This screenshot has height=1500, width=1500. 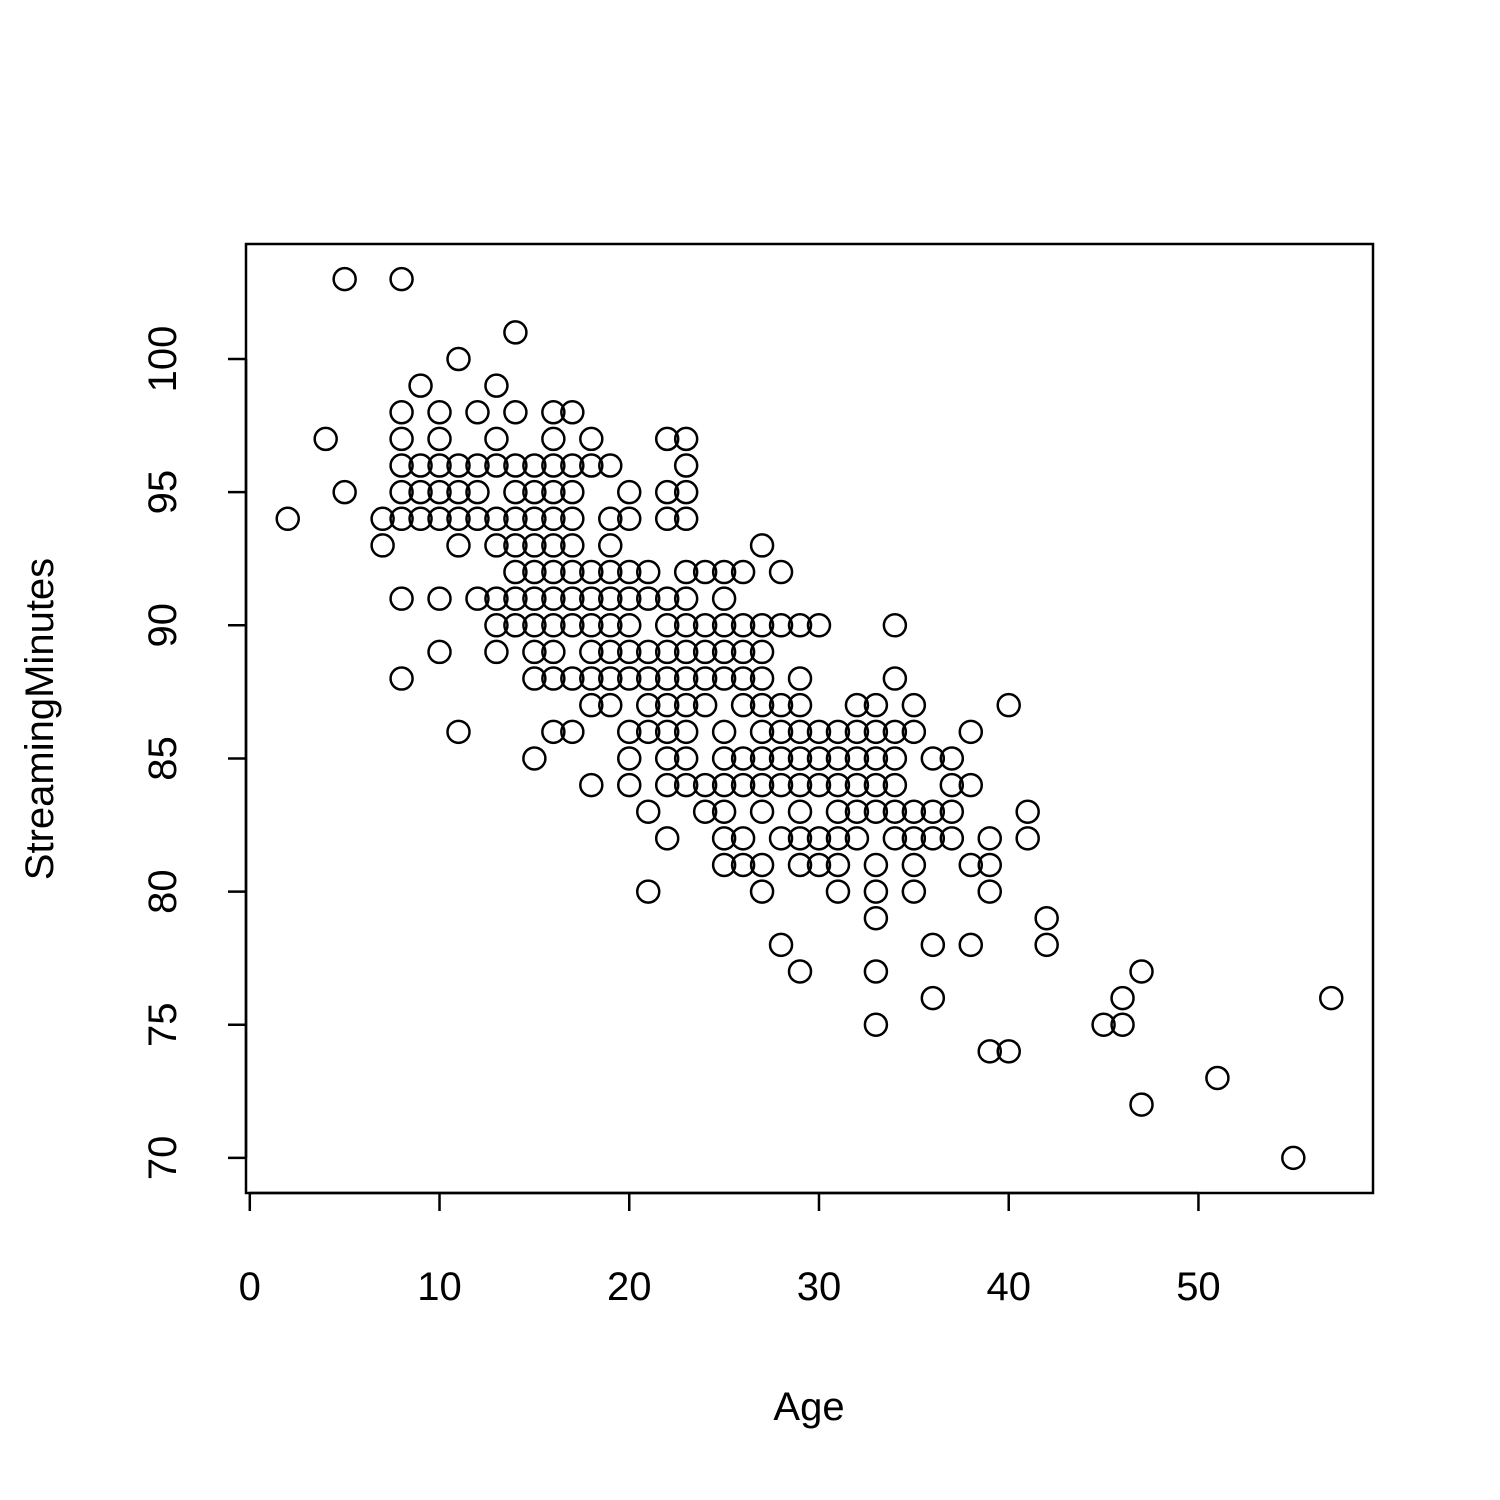 What do you see at coordinates (163, 625) in the screenshot?
I see `y-tick-label: 90` at bounding box center [163, 625].